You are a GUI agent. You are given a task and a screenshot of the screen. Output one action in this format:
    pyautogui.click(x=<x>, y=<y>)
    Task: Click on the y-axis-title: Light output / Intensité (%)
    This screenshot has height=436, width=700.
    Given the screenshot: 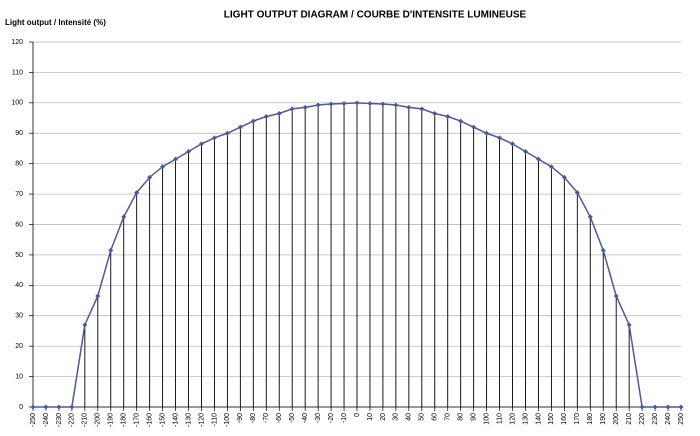 What is the action you would take?
    pyautogui.click(x=55, y=22)
    